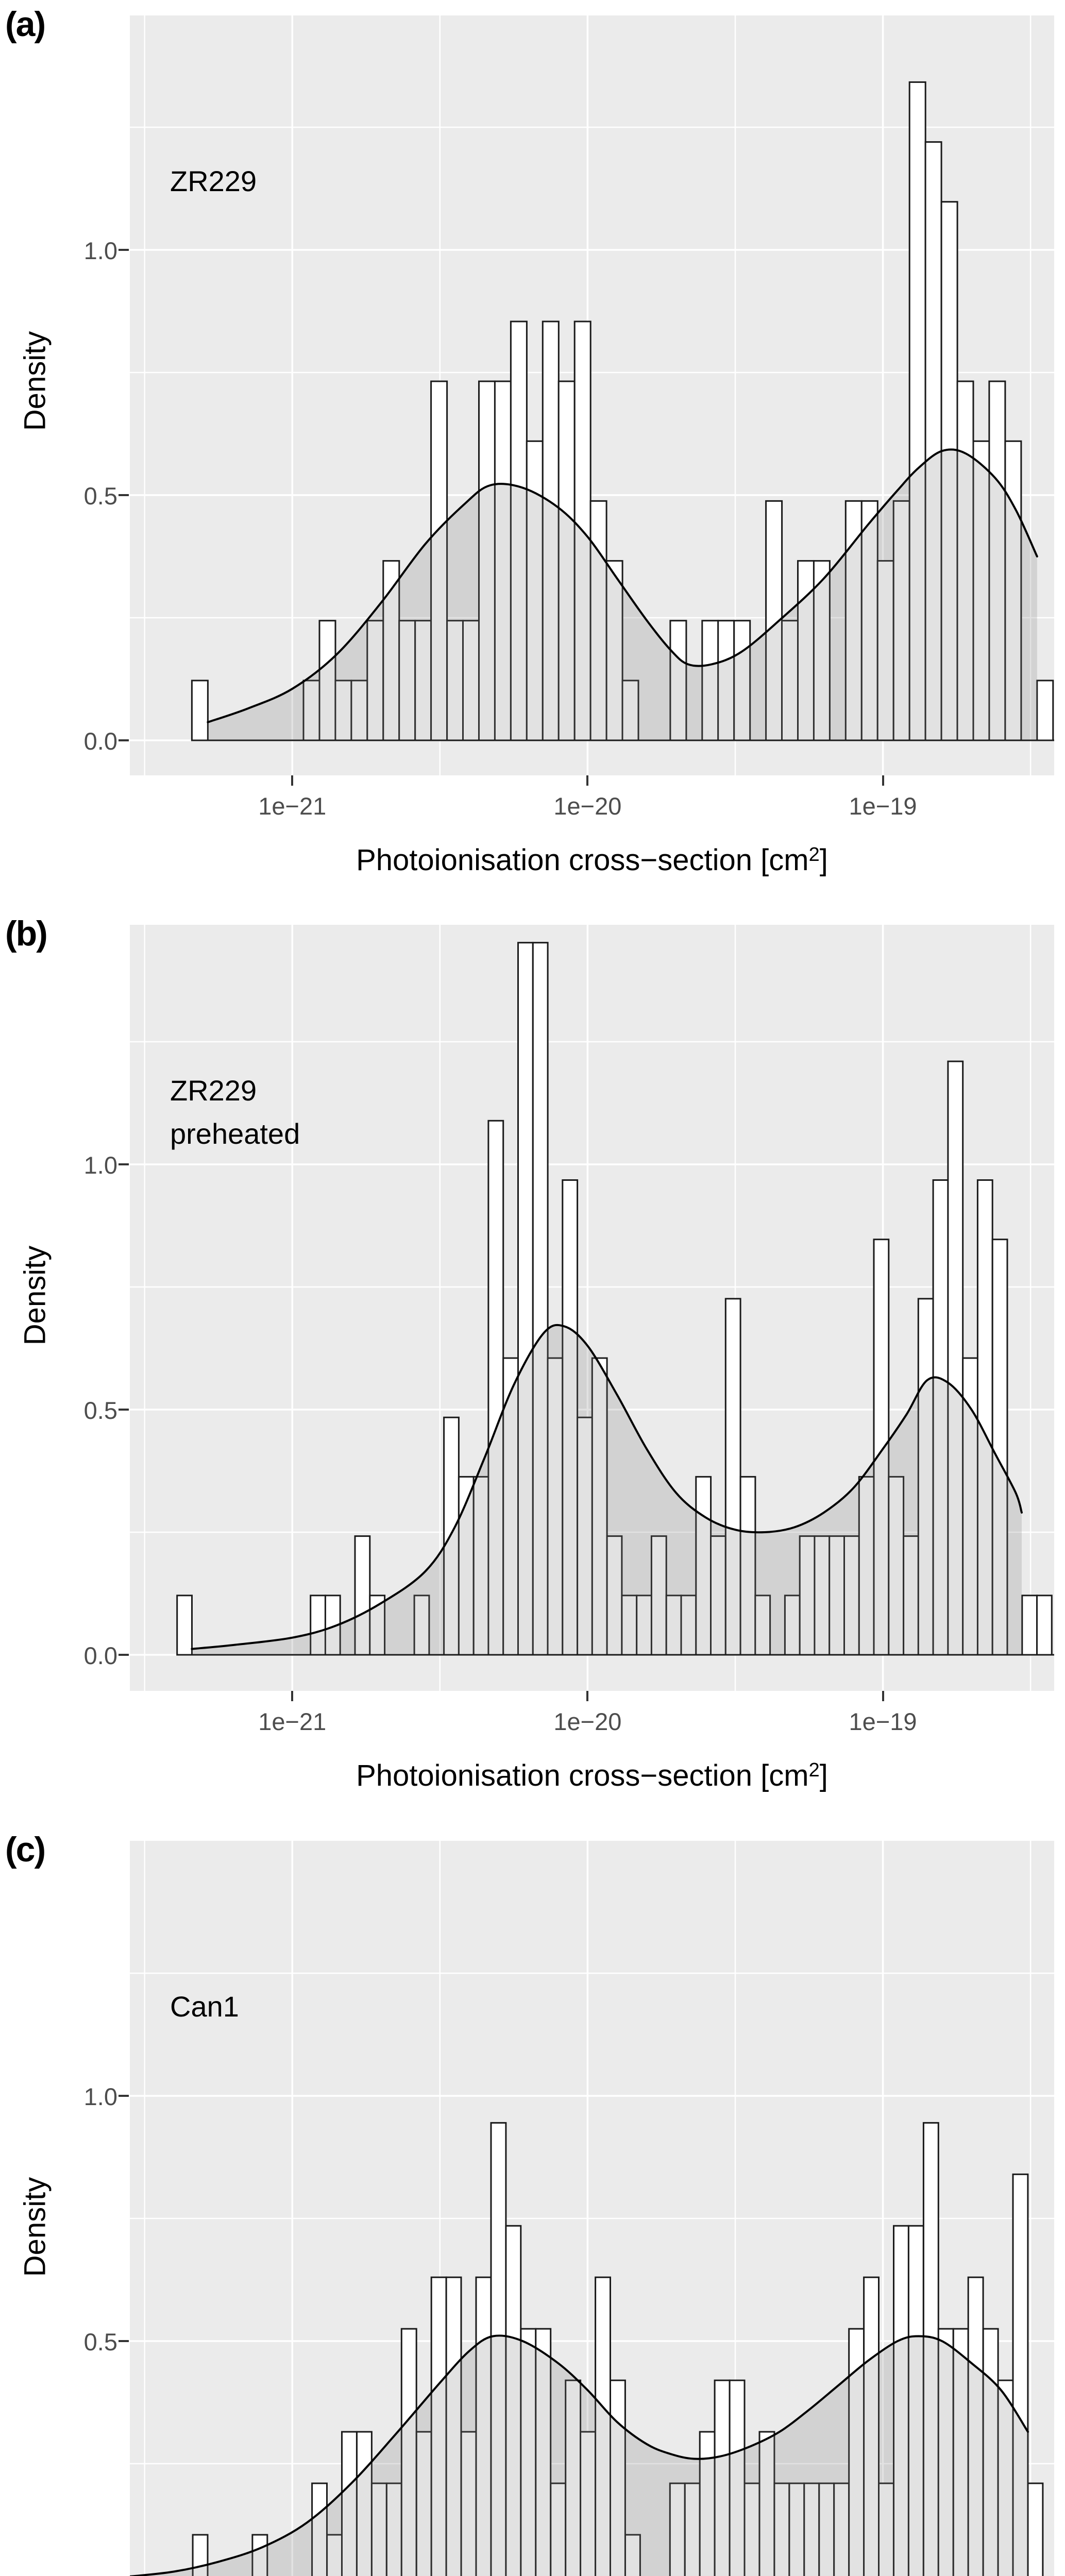 The width and height of the screenshot is (1065, 2576). What do you see at coordinates (213, 181) in the screenshot?
I see `panel-a-annotation: ZR229` at bounding box center [213, 181].